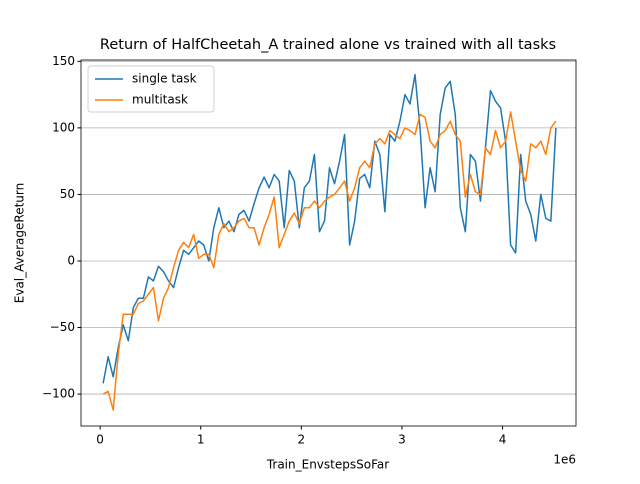 Image resolution: width=640 pixels, height=484 pixels. Describe the element at coordinates (62, 327) in the screenshot. I see `y-tick-label: −50` at that location.